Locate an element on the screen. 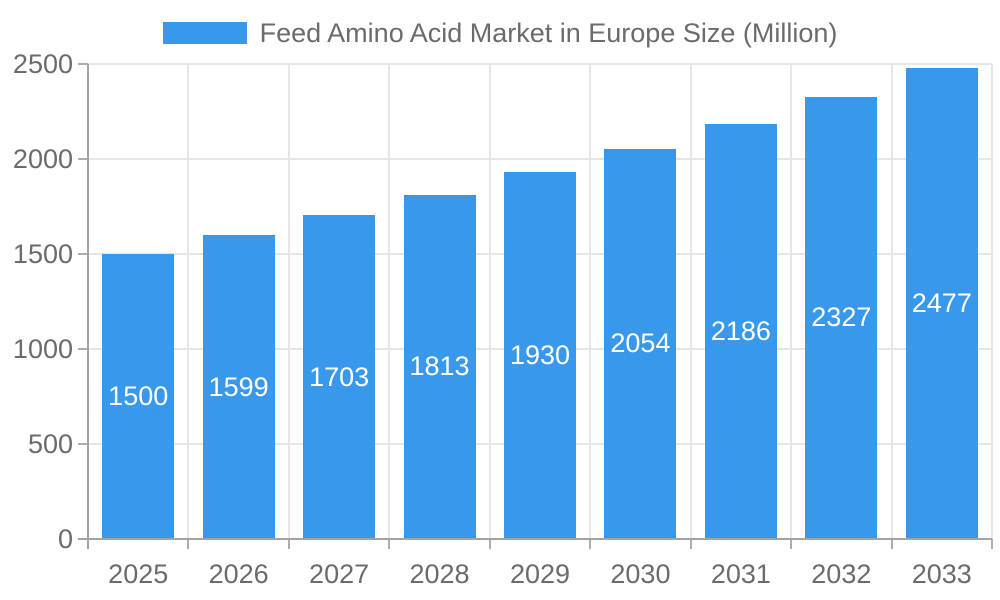  bar-2030: 2054 is located at coordinates (640, 343).